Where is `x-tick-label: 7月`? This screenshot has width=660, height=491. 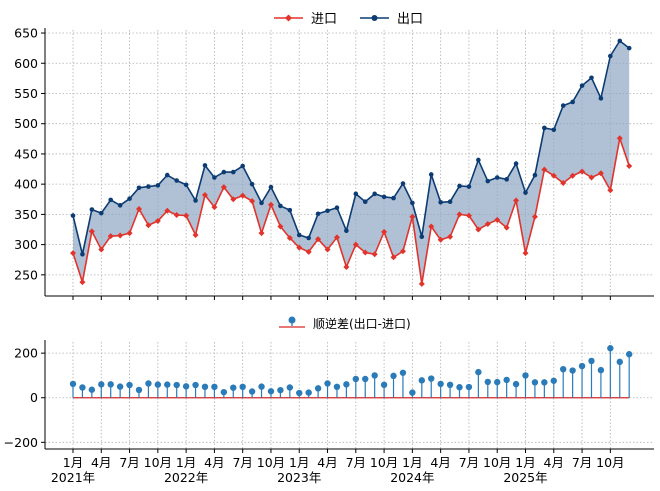 x-tick-label: 7月 is located at coordinates (356, 462).